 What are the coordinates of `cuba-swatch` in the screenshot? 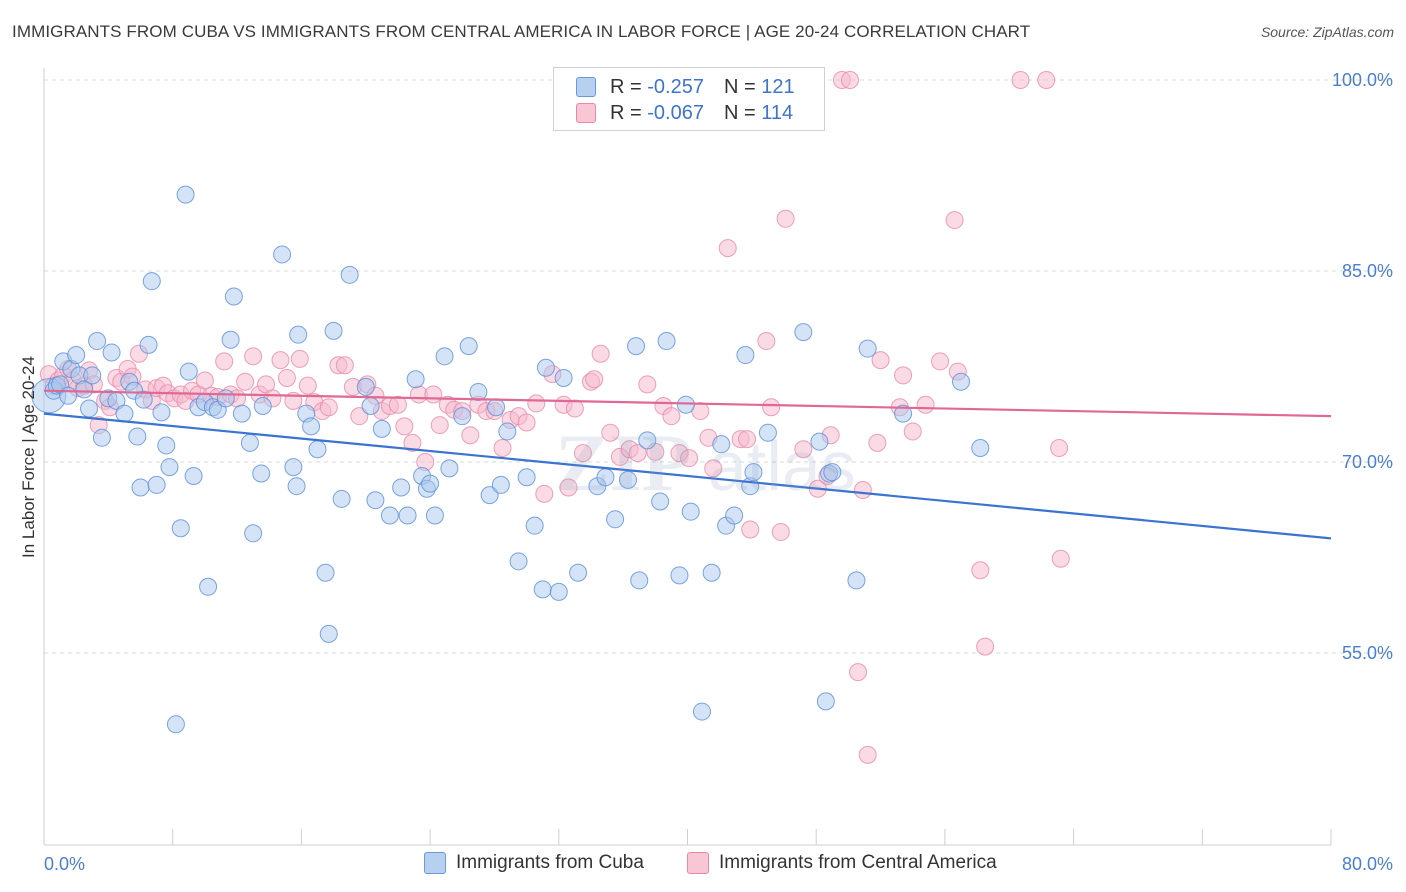 It's located at (586, 87).